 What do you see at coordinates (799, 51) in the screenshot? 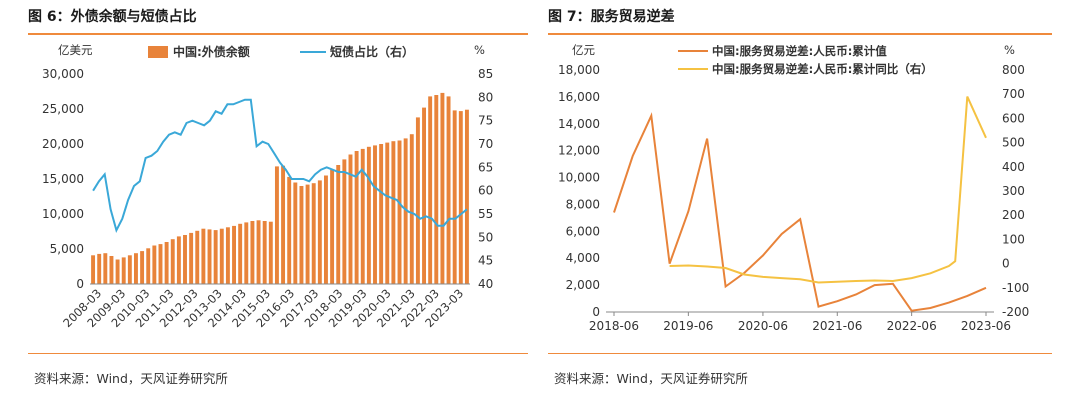
I see `legend-label: 中国:服务贸易逆差:人民币:累计值` at bounding box center [799, 51].